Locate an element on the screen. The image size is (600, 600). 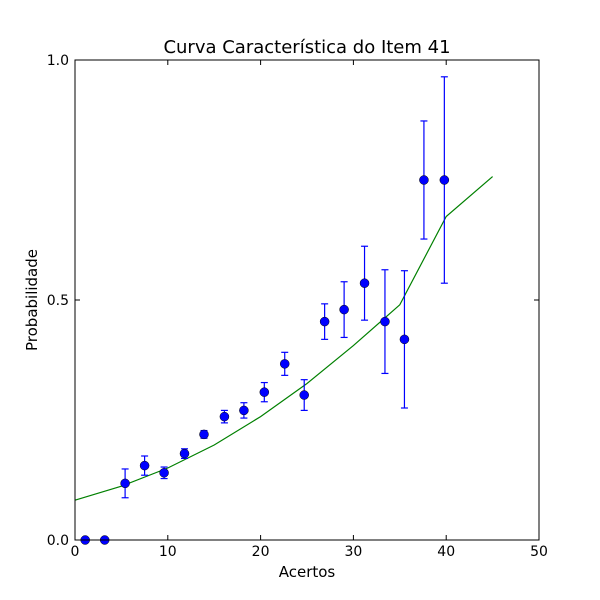
x-tick-label: 10 is located at coordinates (168, 552).